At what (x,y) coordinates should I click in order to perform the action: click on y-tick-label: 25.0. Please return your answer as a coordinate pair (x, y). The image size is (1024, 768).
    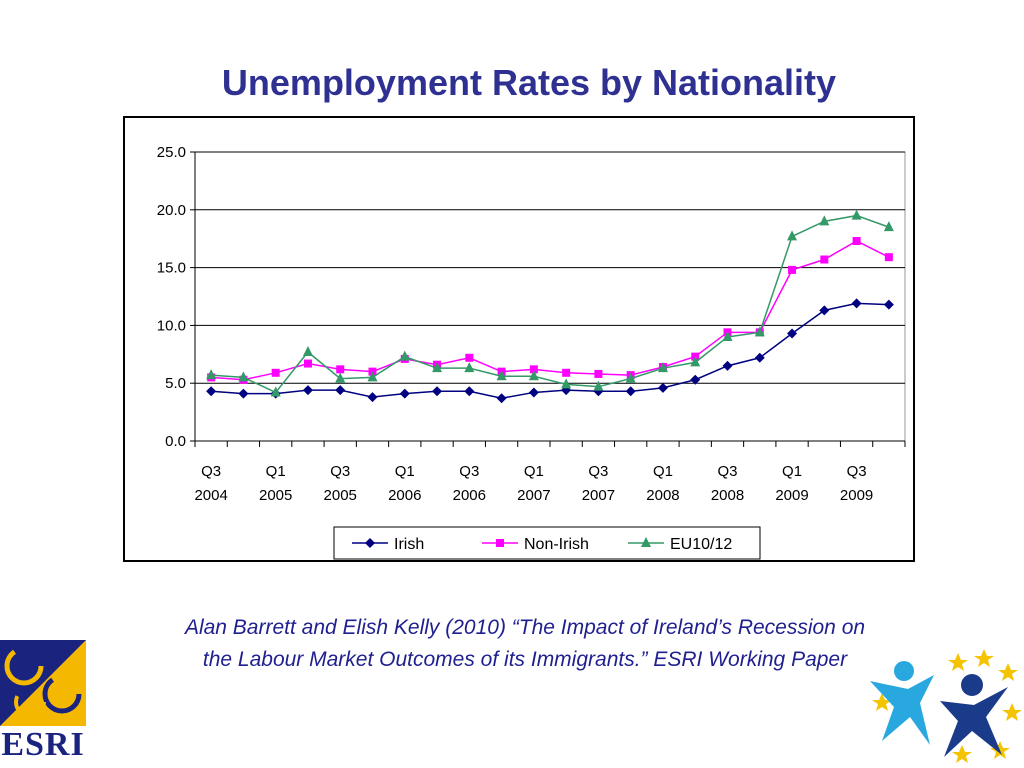
    Looking at the image, I should click on (171, 152).